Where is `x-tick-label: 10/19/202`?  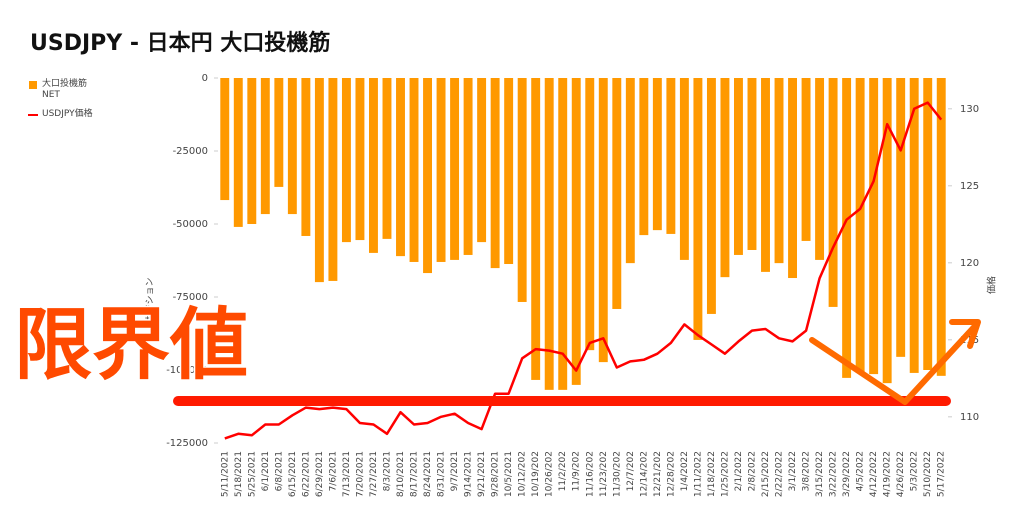 x-tick-label: 10/19/202 is located at coordinates (536, 474).